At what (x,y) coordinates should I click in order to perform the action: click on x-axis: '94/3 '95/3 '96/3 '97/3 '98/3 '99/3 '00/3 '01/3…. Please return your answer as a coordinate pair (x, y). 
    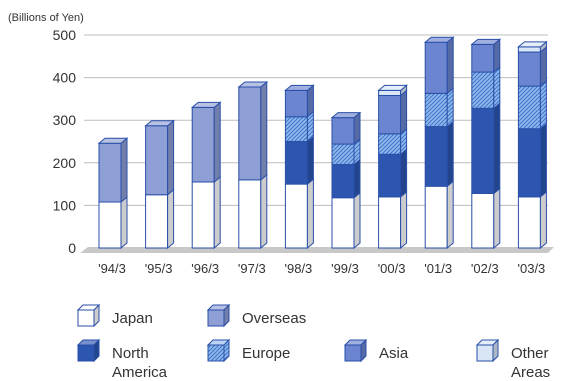
    Looking at the image, I should click on (321, 268).